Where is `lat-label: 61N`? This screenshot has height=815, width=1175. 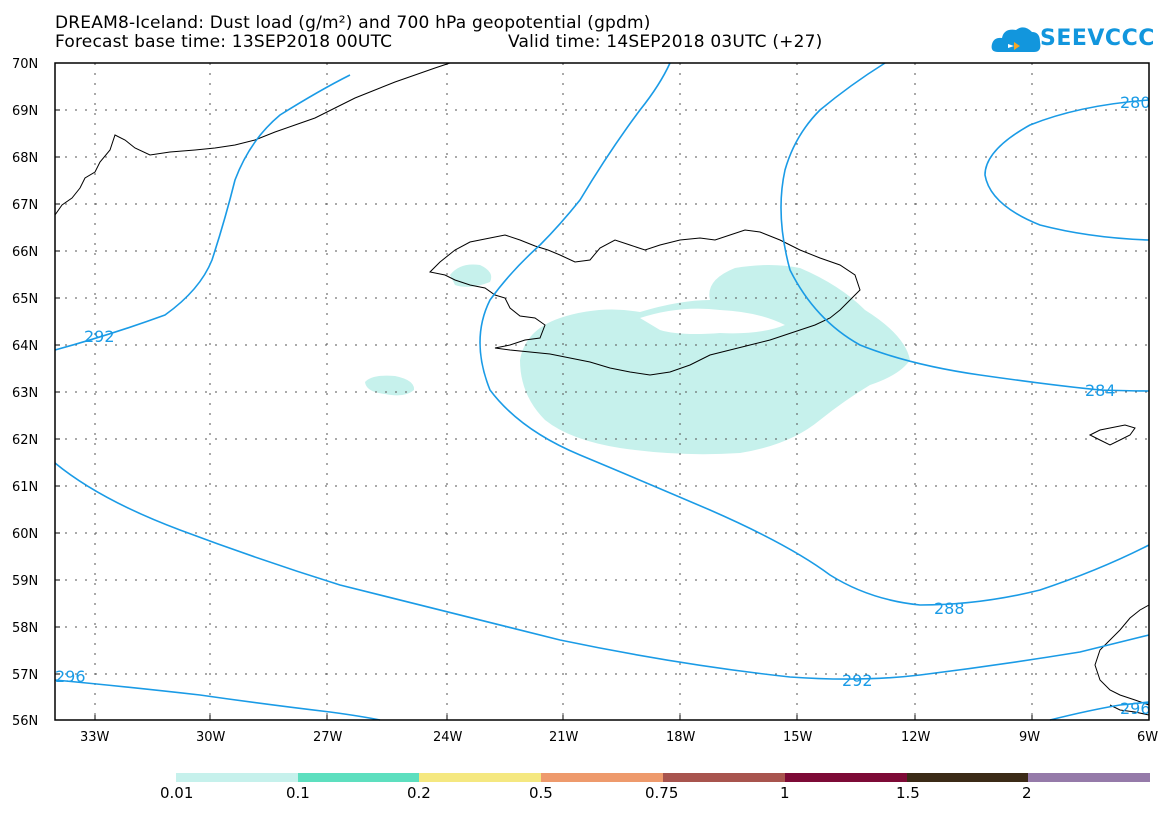 lat-label: 61N is located at coordinates (25, 487).